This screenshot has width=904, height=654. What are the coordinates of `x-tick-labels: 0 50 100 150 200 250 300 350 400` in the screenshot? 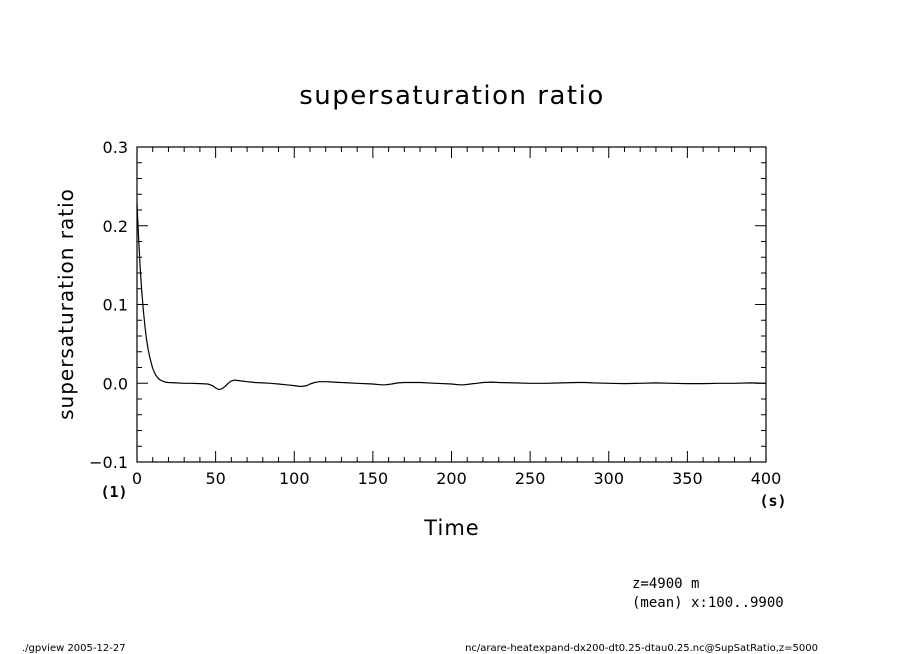 It's located at (456, 478).